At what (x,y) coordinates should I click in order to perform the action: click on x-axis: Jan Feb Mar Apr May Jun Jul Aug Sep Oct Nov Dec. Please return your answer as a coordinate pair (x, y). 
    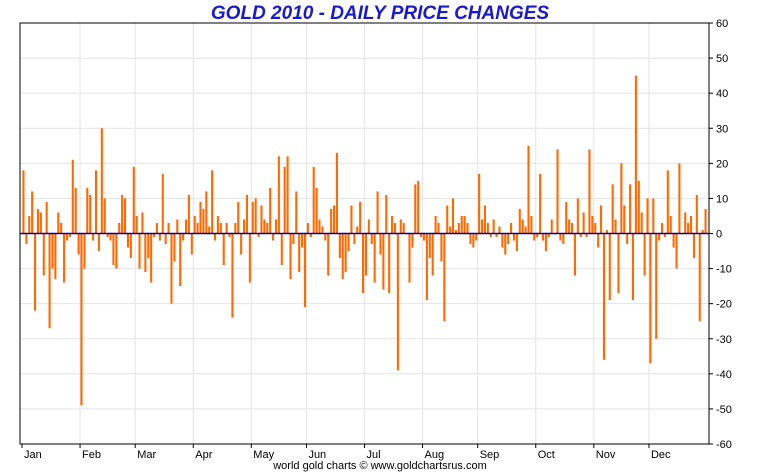
    Looking at the image, I should click on (346, 452).